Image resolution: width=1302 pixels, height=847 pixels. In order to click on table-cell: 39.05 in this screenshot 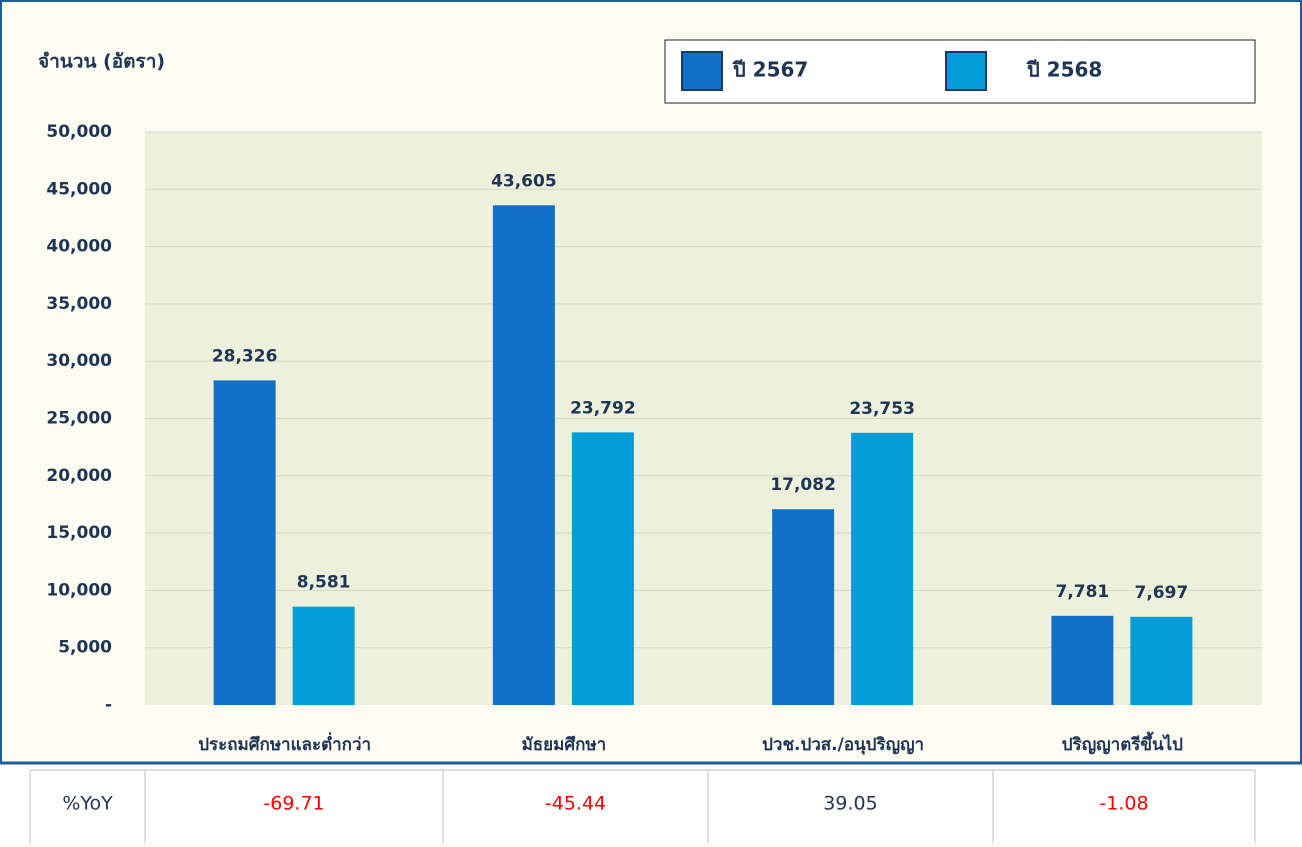, I will do `click(850, 804)`.